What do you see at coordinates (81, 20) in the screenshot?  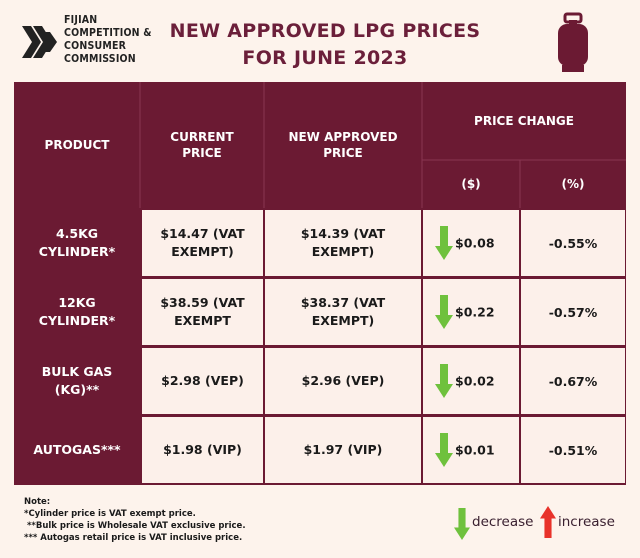 I see `logo-line: FIJIAN` at bounding box center [81, 20].